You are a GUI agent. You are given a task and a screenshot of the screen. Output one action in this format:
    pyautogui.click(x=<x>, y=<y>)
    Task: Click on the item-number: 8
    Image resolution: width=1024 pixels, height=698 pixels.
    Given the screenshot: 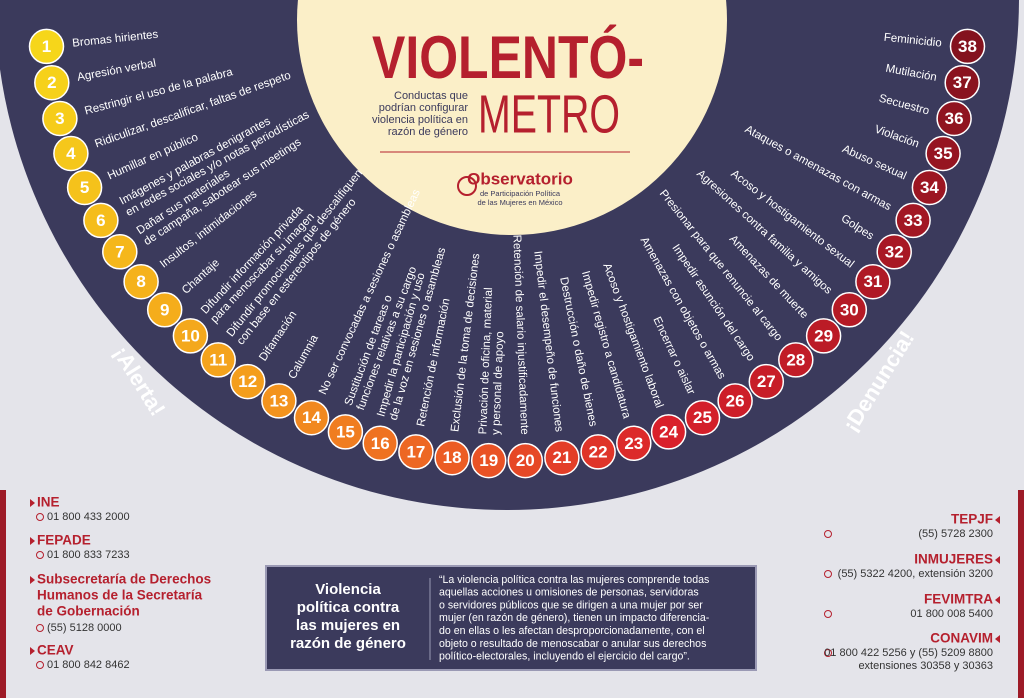 What is the action you would take?
    pyautogui.click(x=140, y=281)
    